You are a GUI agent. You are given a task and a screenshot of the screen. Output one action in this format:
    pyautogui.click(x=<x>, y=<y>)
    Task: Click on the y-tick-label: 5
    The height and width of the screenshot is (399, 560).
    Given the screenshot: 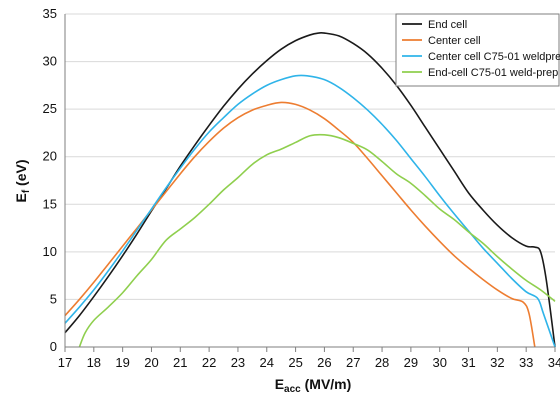 What is the action you would take?
    pyautogui.click(x=53, y=298)
    